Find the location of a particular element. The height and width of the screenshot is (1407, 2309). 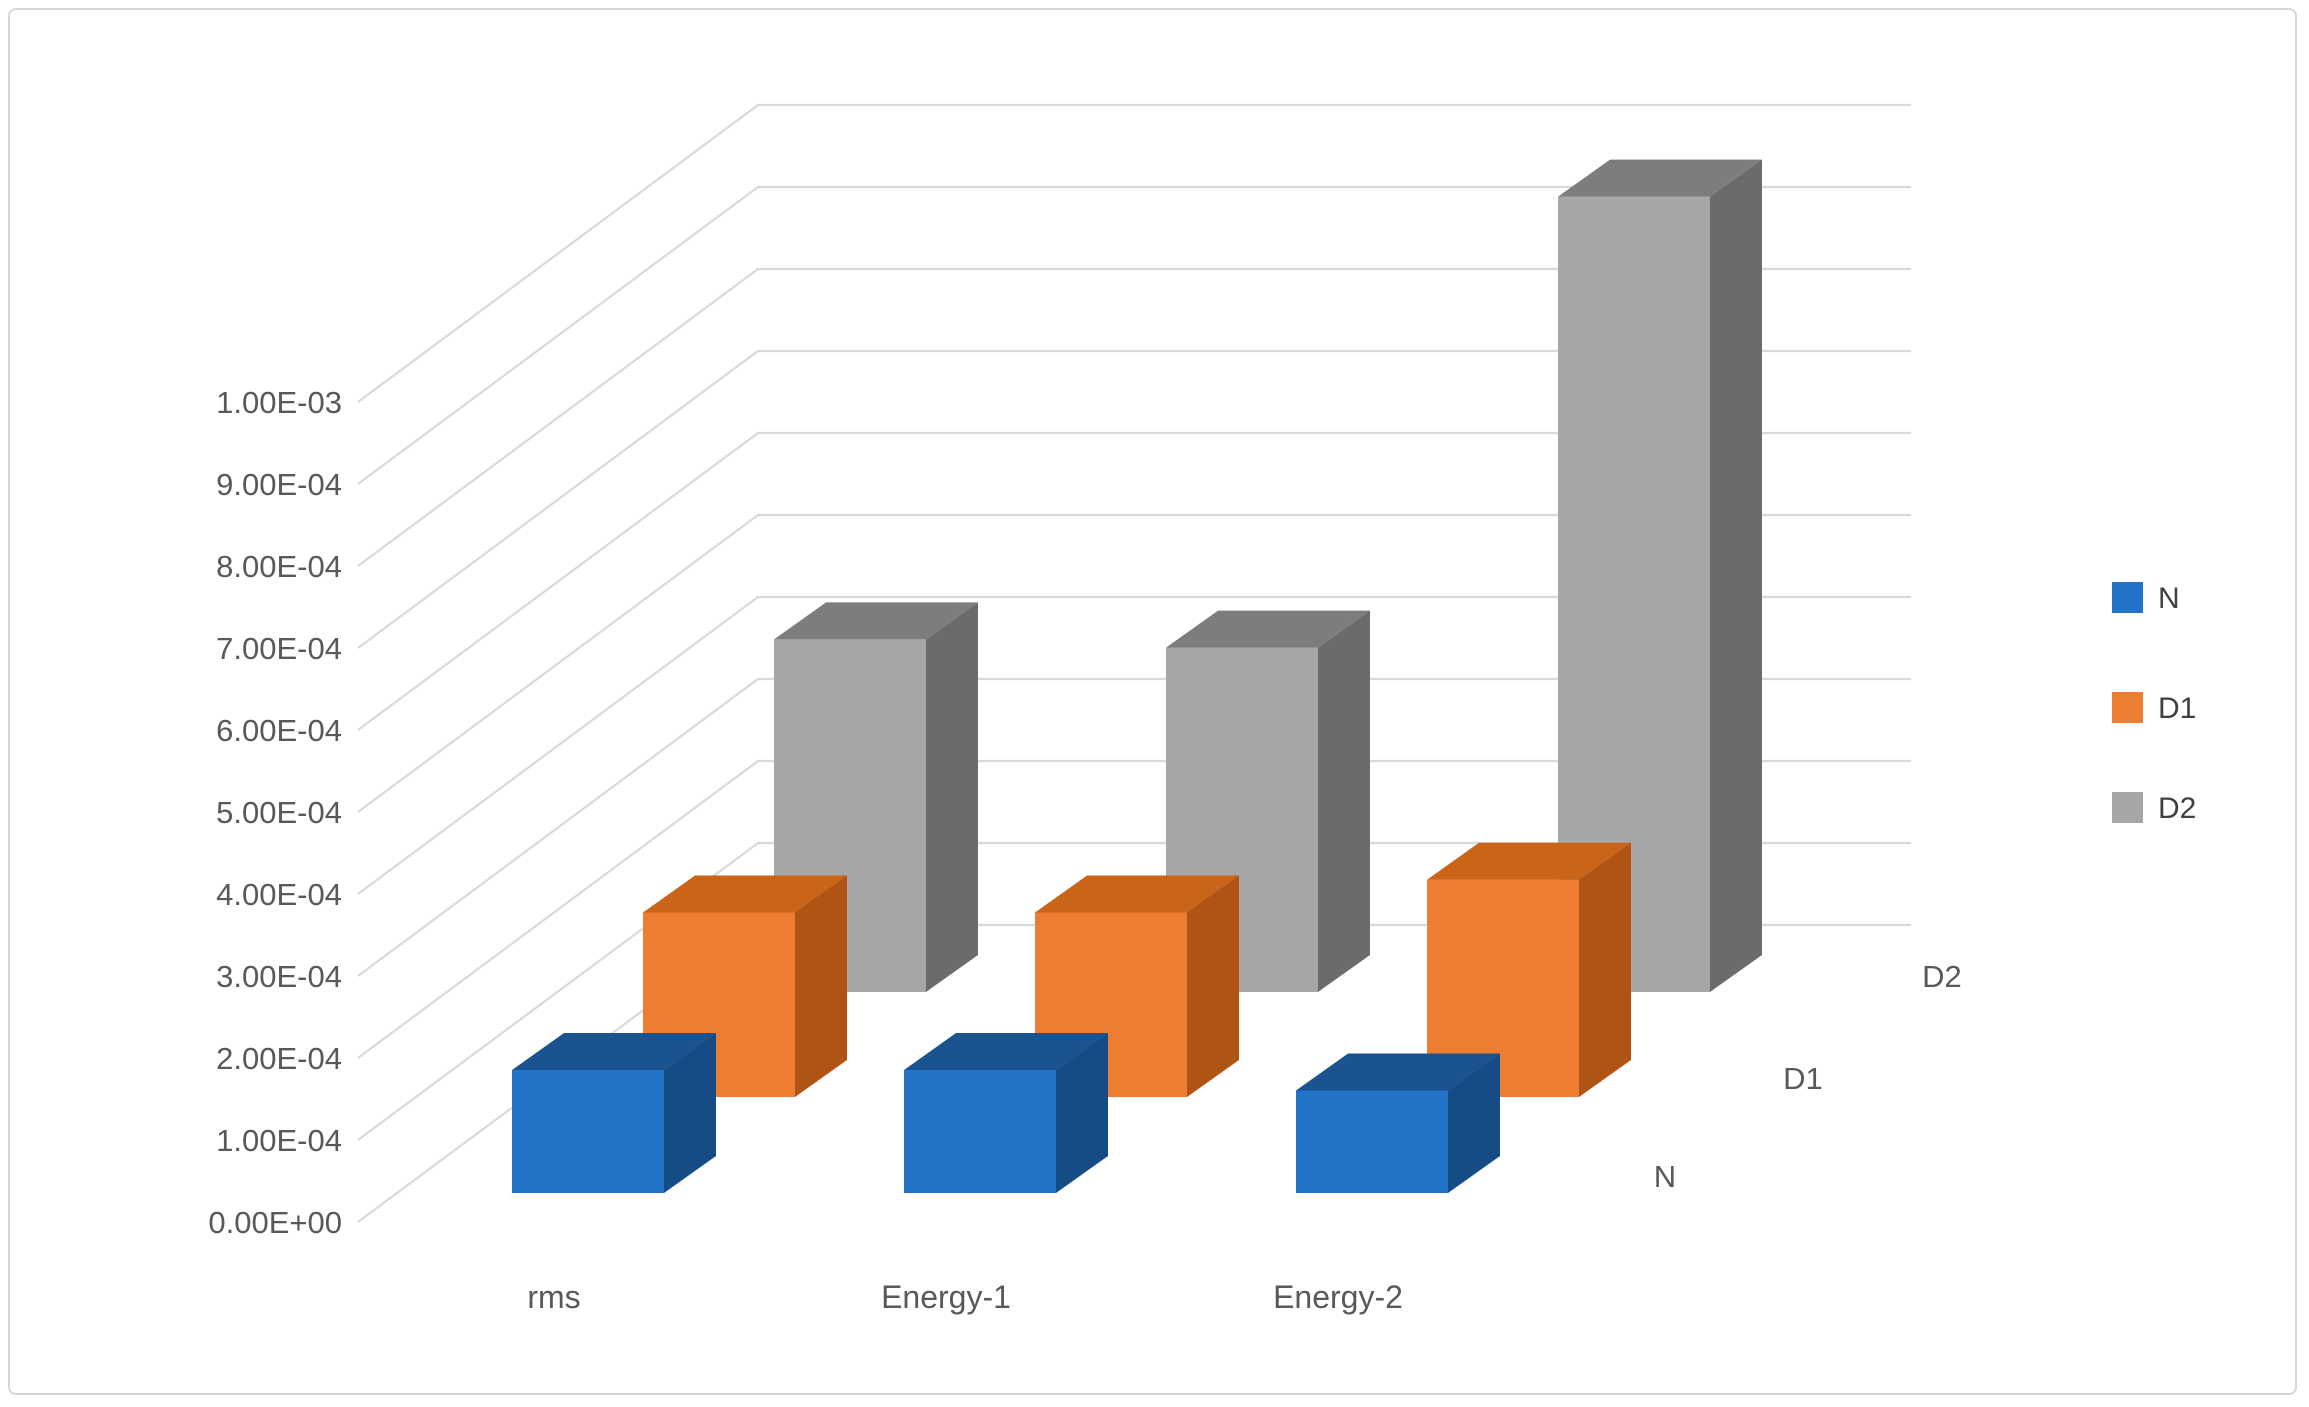

y-tick-label: 2.00E-04 is located at coordinates (279, 1058).